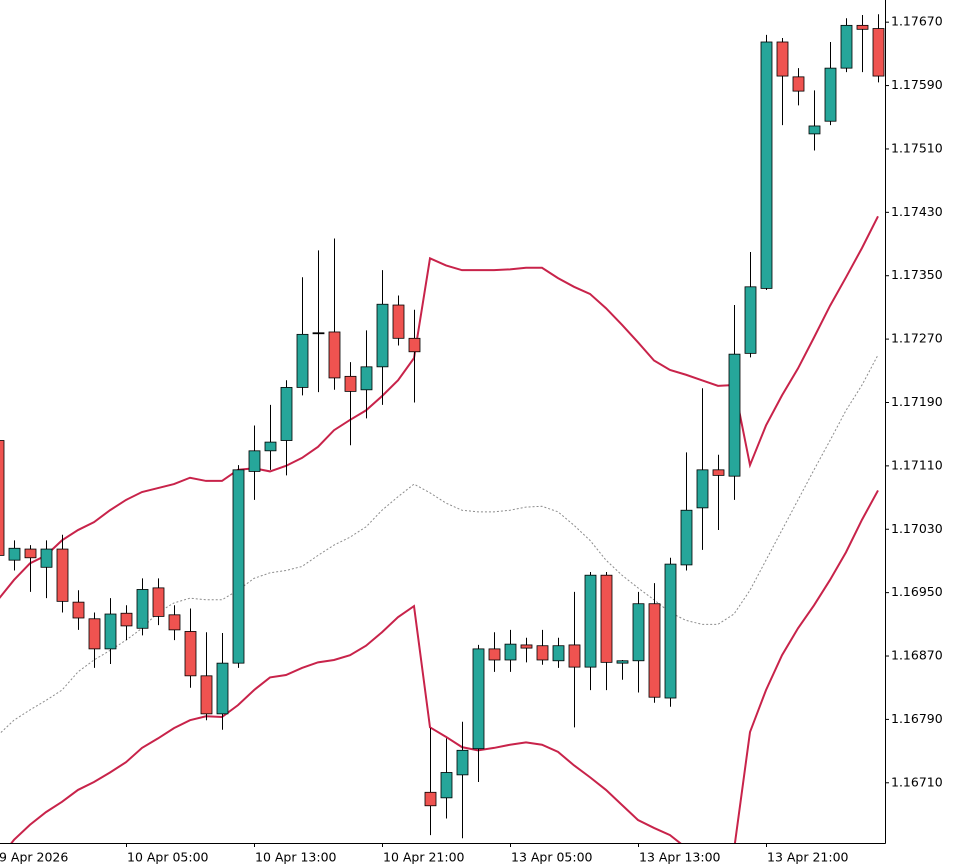 Image resolution: width=960 pixels, height=867 pixels. I want to click on x-tick-label: 13 Apr 21:00, so click(808, 857).